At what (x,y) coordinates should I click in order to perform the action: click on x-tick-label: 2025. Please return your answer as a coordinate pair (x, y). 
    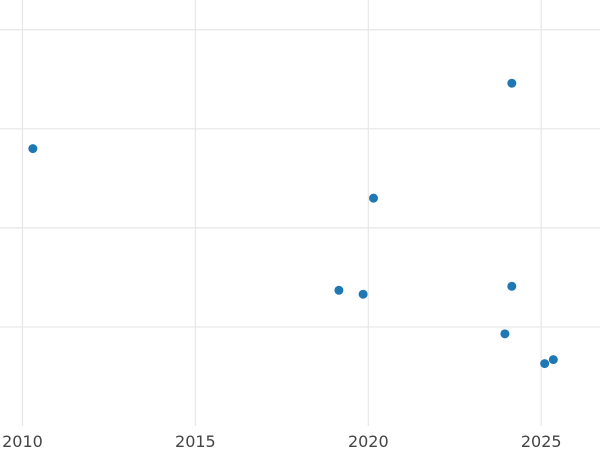
    Looking at the image, I should click on (541, 441).